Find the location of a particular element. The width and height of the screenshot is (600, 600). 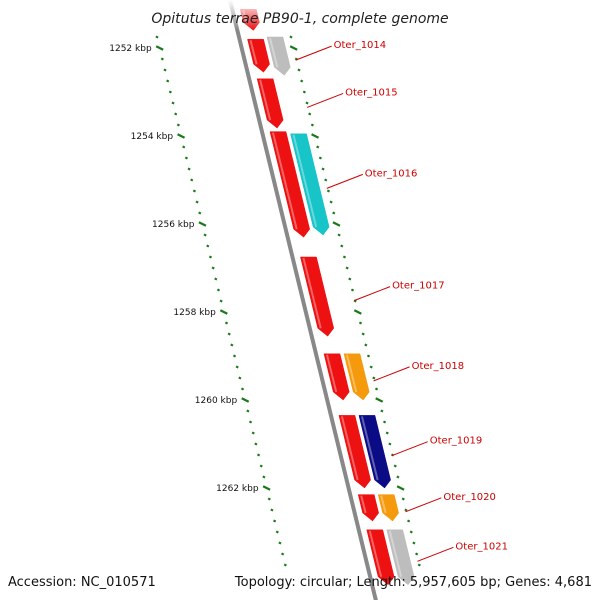

map-title: Opitutus terrae PB90-1, complete genome is located at coordinates (299, 19).